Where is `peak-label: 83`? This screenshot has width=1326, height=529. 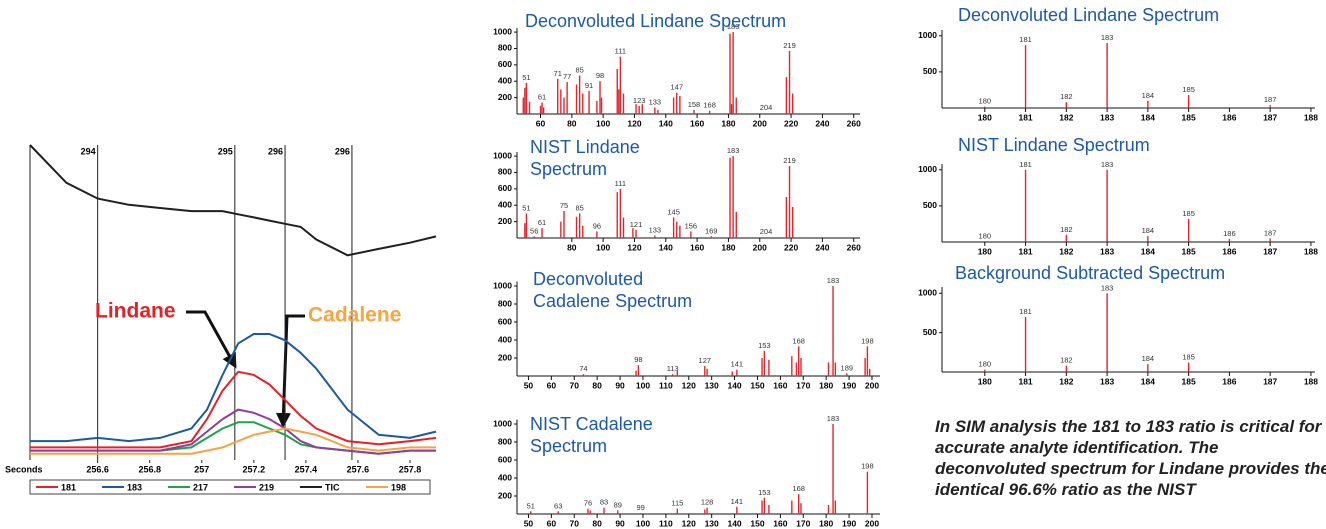 peak-label: 83 is located at coordinates (604, 502).